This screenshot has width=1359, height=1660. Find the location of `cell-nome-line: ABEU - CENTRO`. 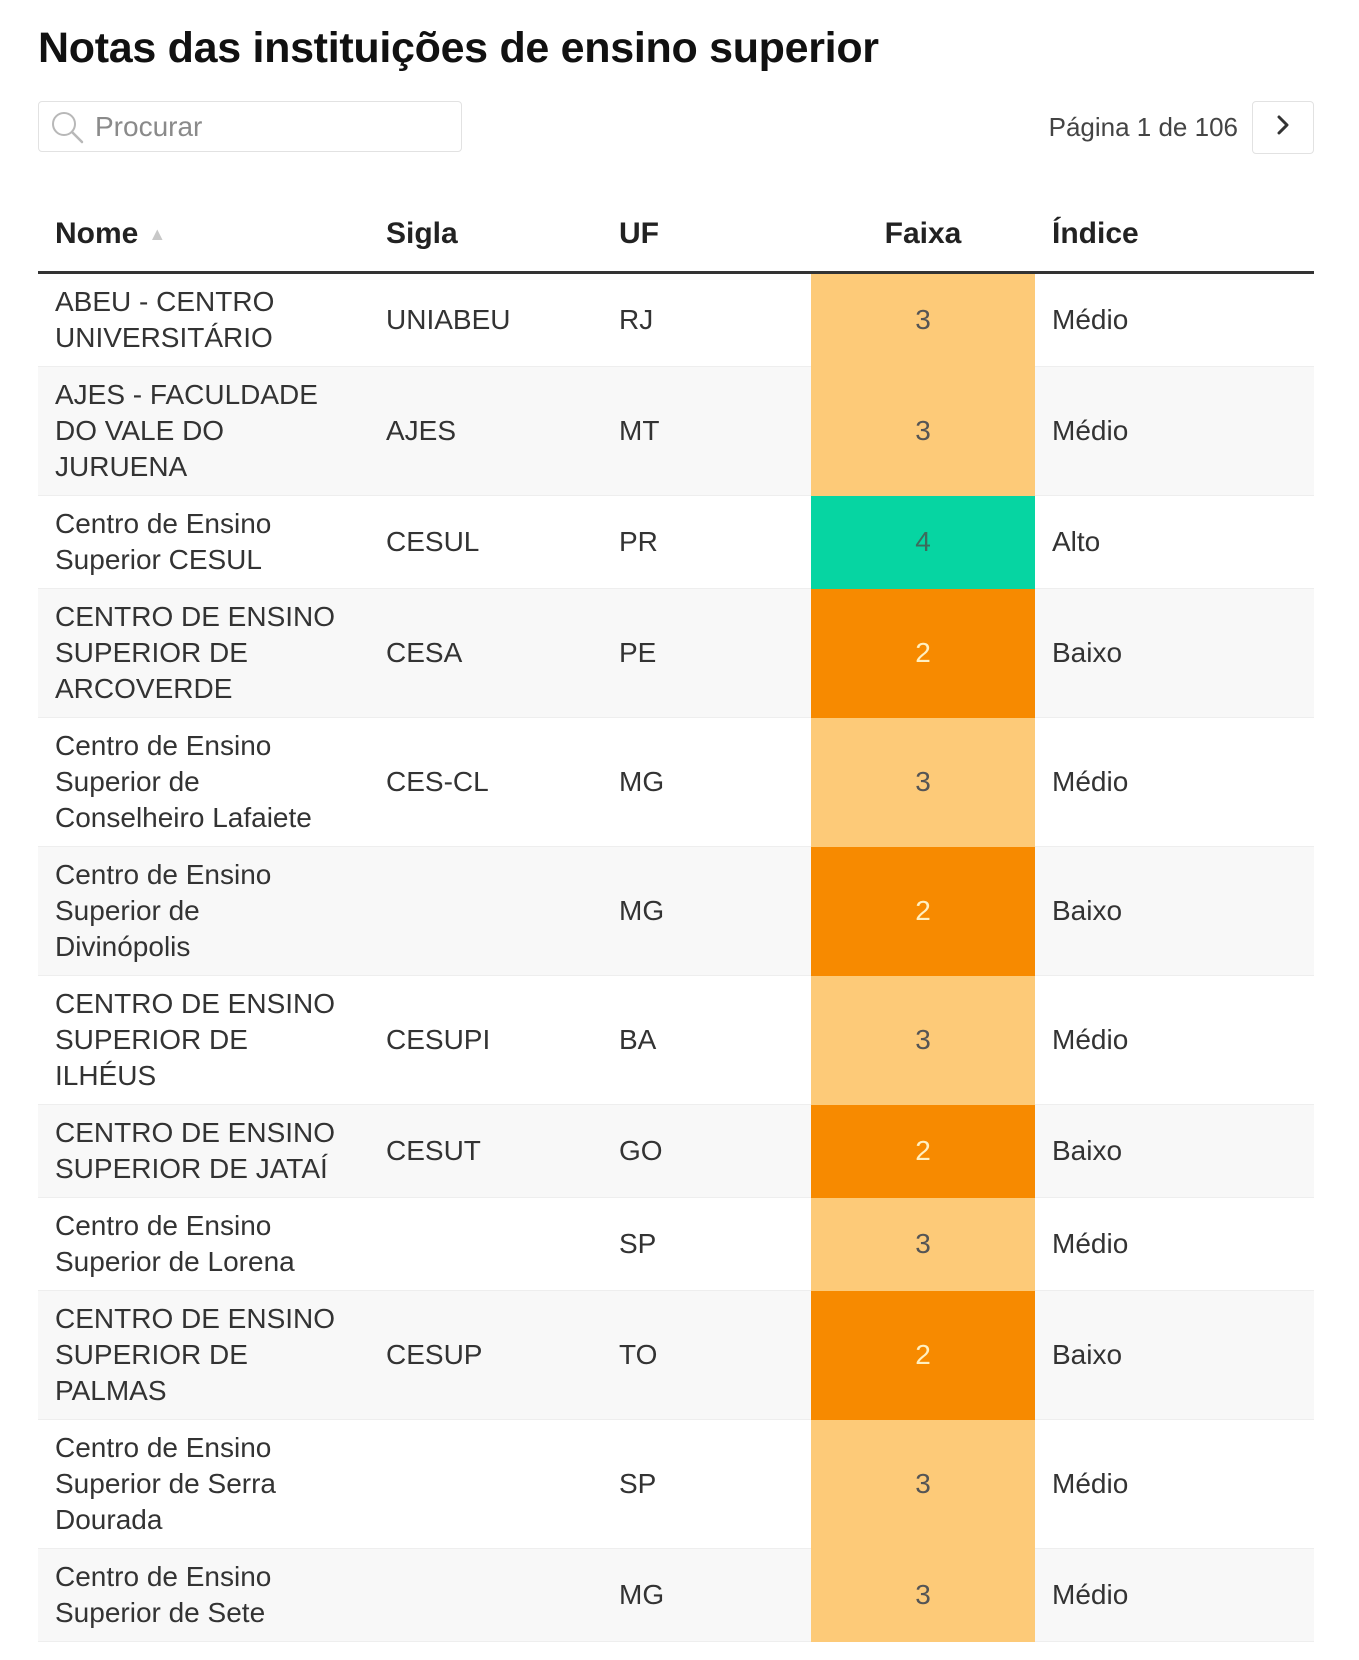

cell-nome-line: ABEU - CENTRO is located at coordinates (165, 301).